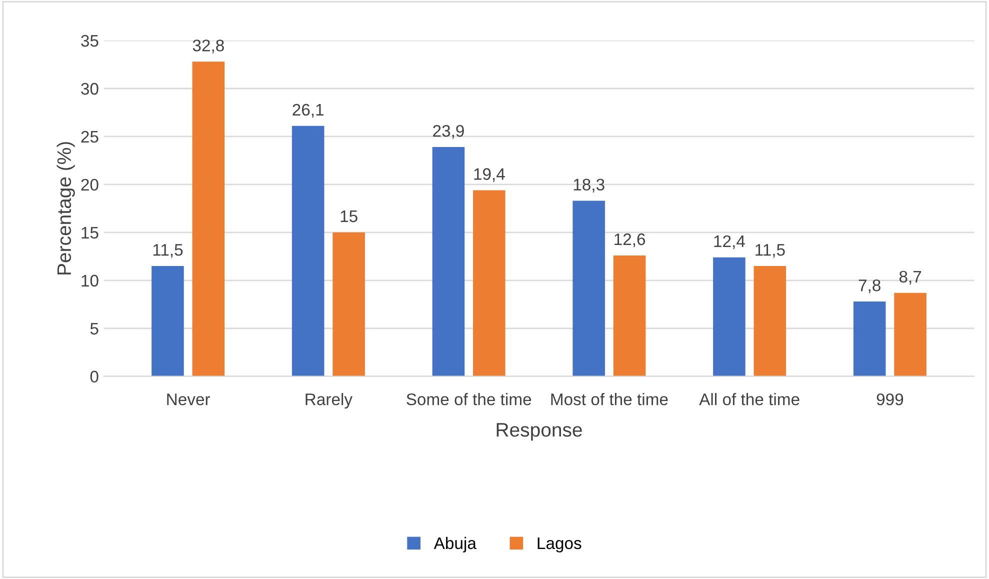 This screenshot has width=989, height=579. I want to click on y-axis-title: Percentage (%), so click(65, 208).